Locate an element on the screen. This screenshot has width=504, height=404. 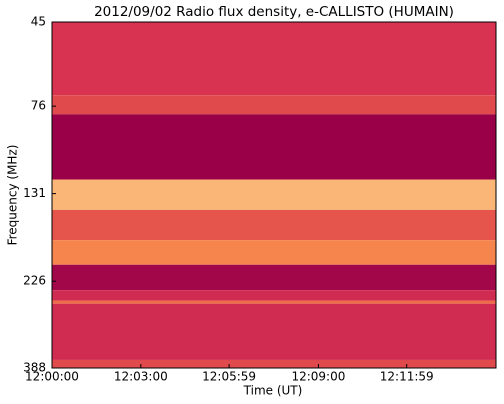
y-axis-label: Frequency (MHz) is located at coordinates (13, 195).